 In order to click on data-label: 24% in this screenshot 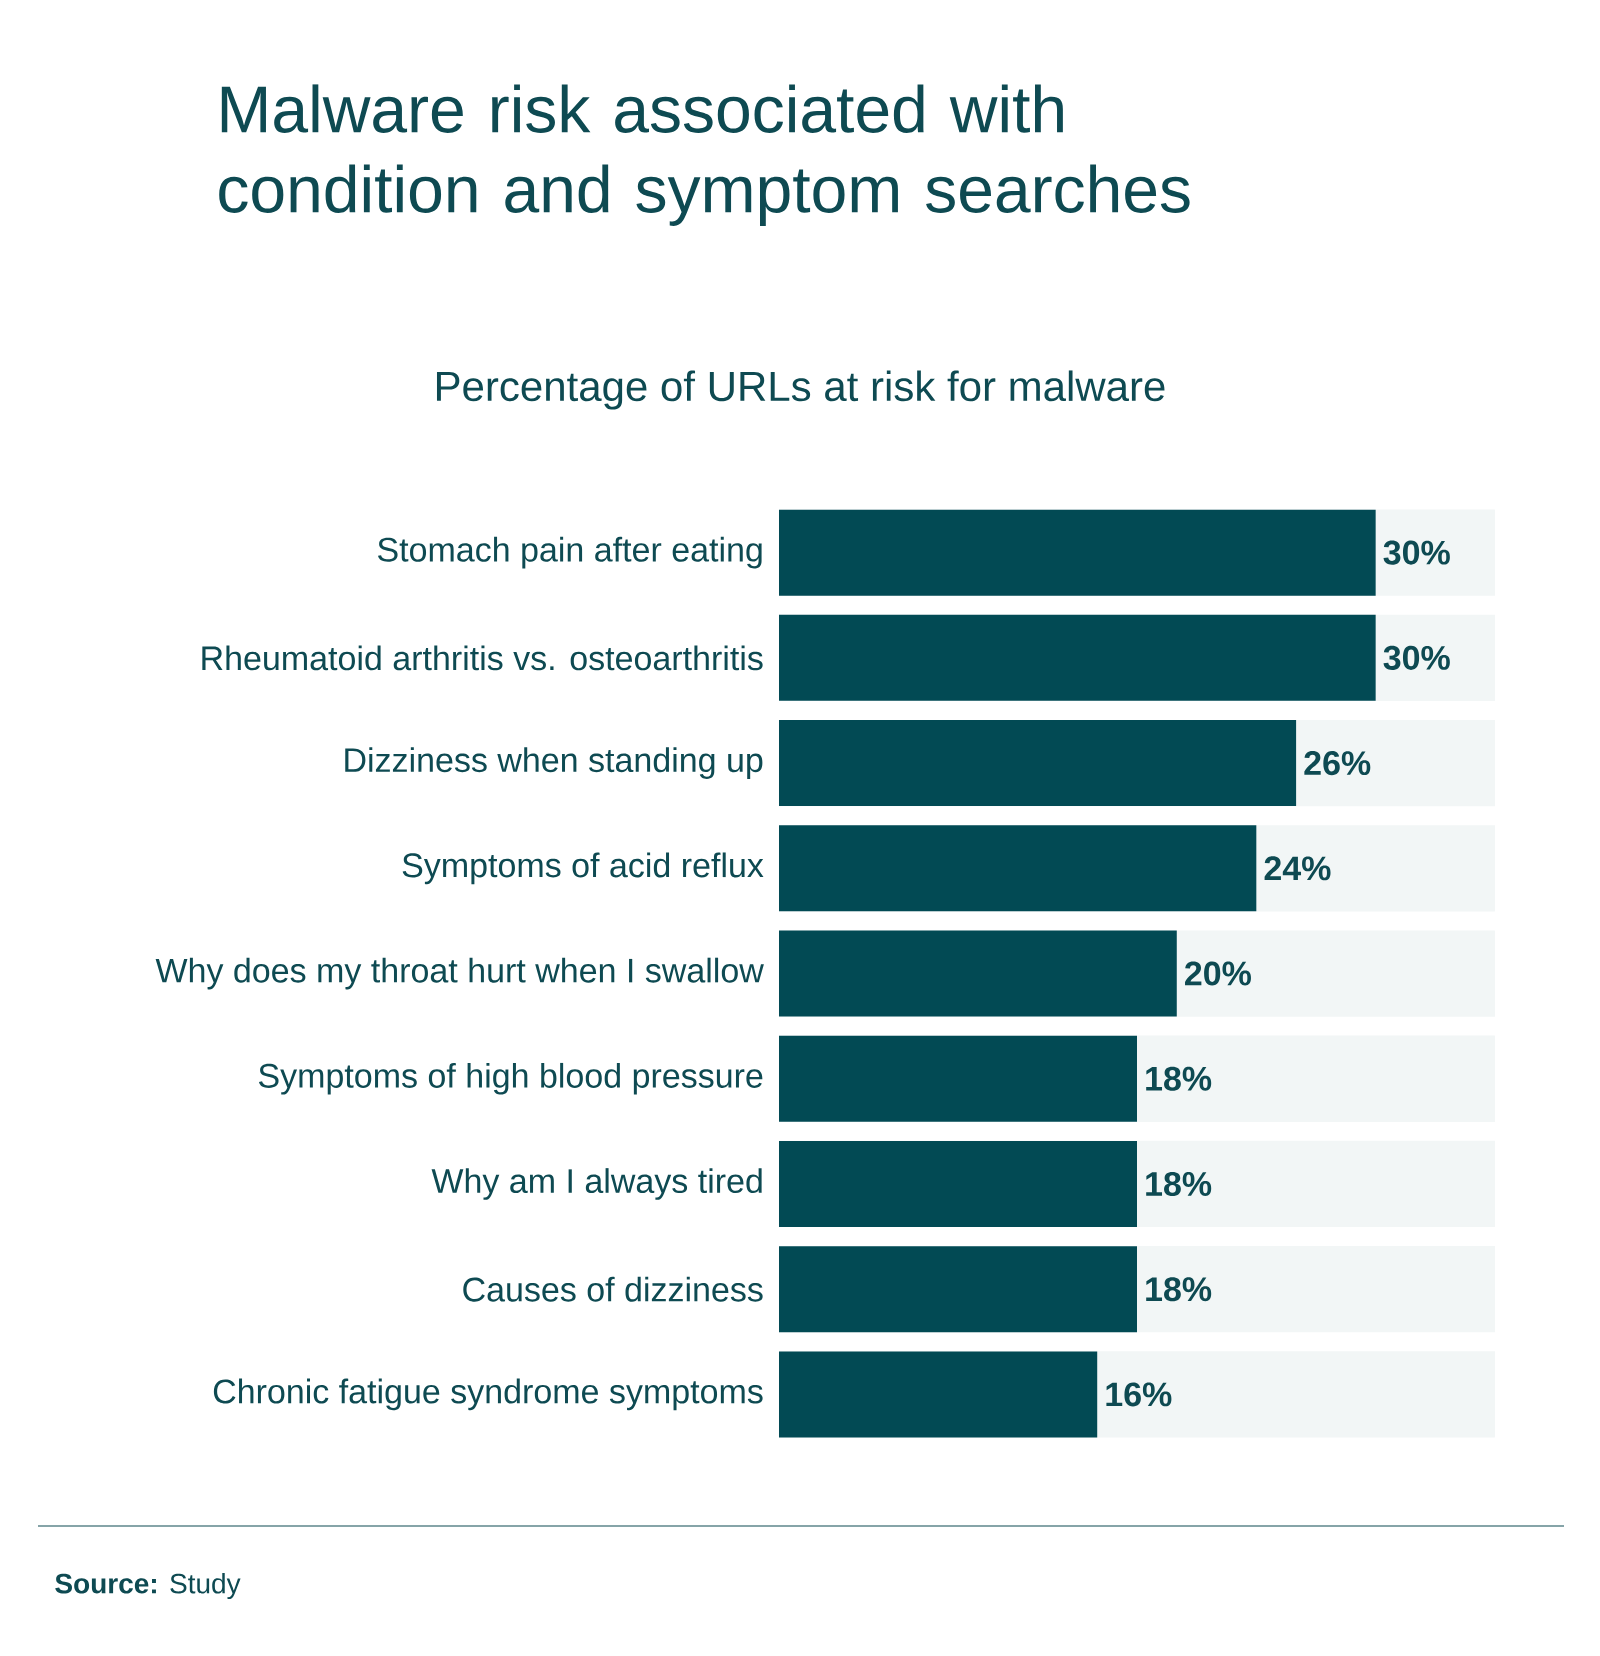, I will do `click(1297, 868)`.